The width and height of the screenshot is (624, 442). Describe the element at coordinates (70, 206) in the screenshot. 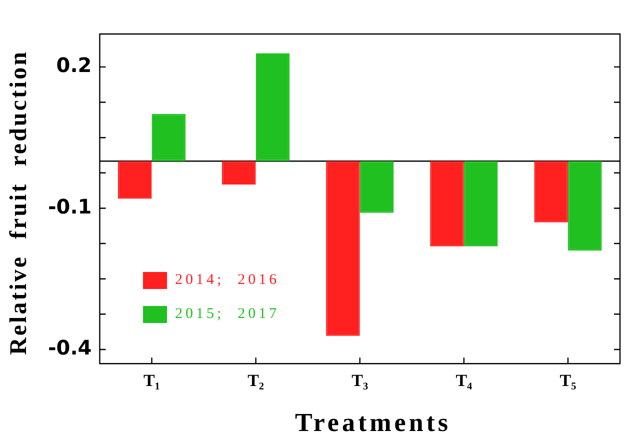

I see `y-tick-label: -0.1` at that location.